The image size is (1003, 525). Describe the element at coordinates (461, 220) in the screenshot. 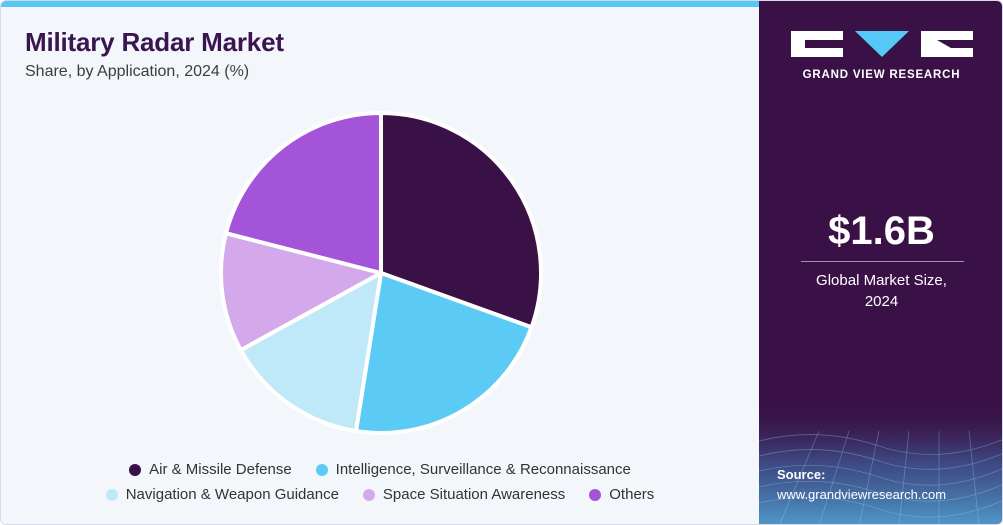

I see `pie-slice-air-and-missile-defense` at that location.